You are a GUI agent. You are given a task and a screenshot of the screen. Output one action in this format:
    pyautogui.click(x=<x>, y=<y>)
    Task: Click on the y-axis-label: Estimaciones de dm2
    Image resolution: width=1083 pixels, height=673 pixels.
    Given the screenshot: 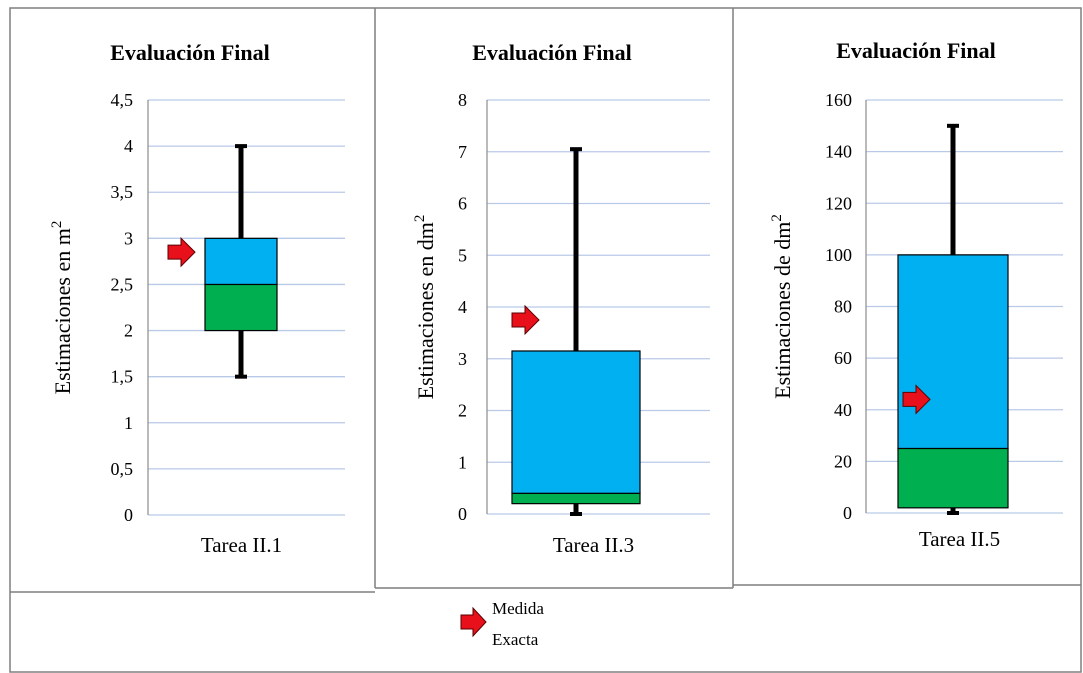 What is the action you would take?
    pyautogui.click(x=782, y=306)
    